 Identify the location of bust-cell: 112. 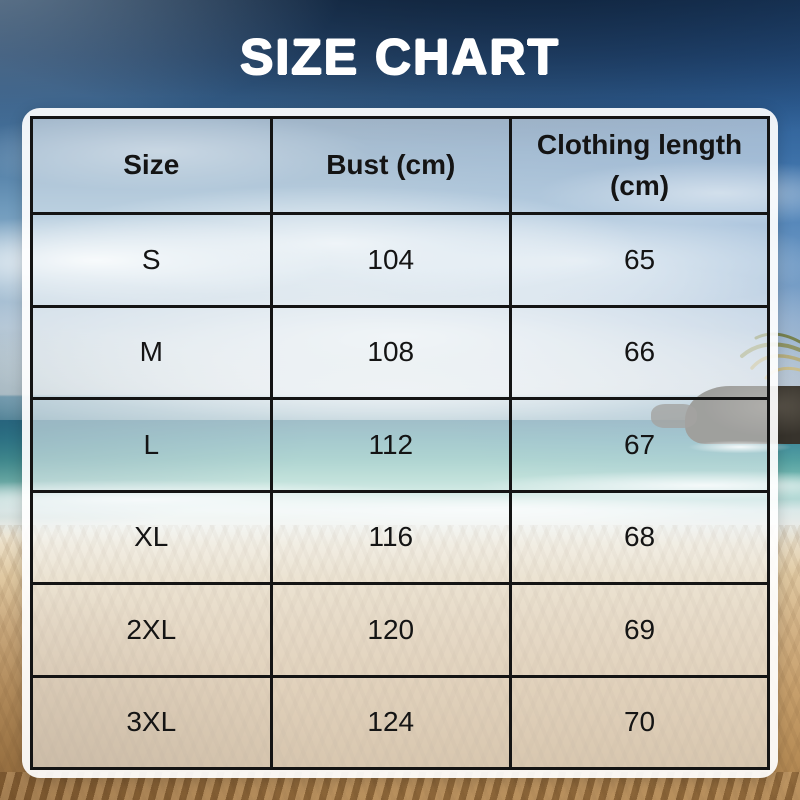
(391, 445).